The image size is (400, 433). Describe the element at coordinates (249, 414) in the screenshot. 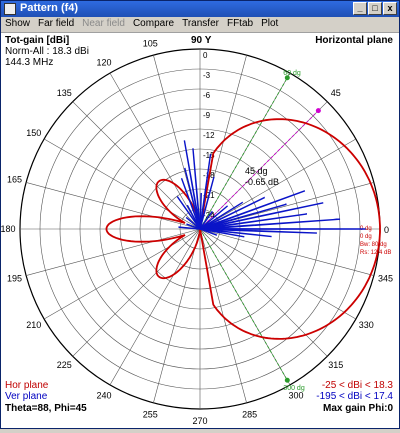

I see `angle-label: 285` at that location.